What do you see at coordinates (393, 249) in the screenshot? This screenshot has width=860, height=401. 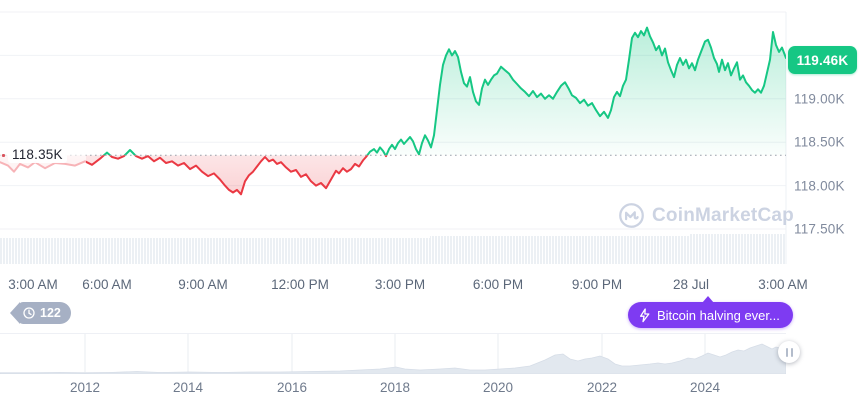 I see `volume-bars` at bounding box center [393, 249].